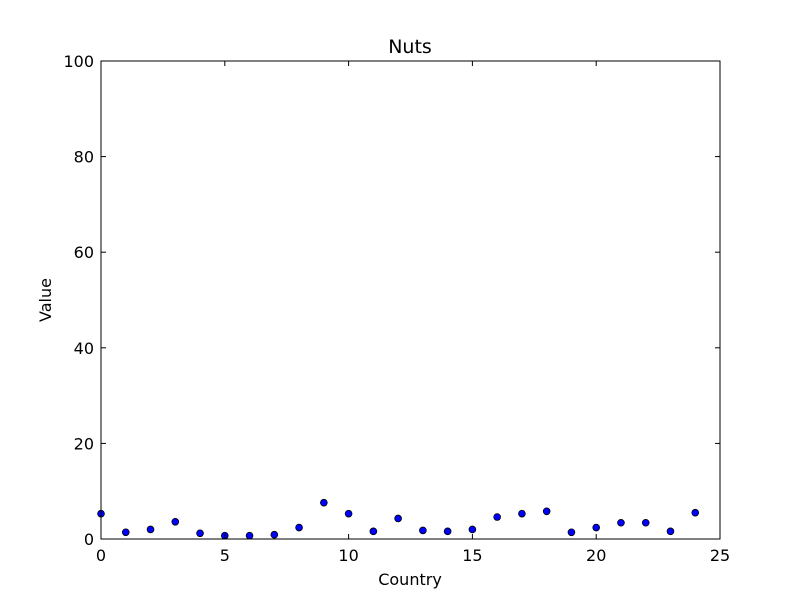 The width and height of the screenshot is (800, 604). Describe the element at coordinates (410, 47) in the screenshot. I see `chart-title: Nuts` at that location.